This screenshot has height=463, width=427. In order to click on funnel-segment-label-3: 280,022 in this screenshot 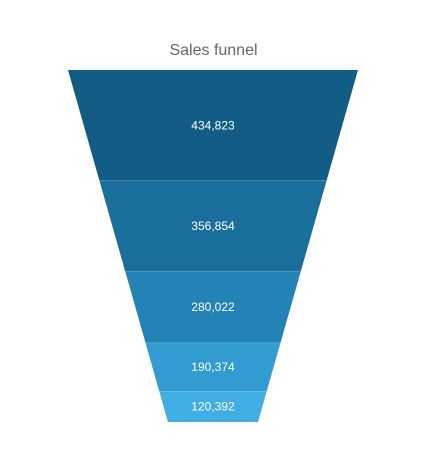, I will do `click(213, 307)`.